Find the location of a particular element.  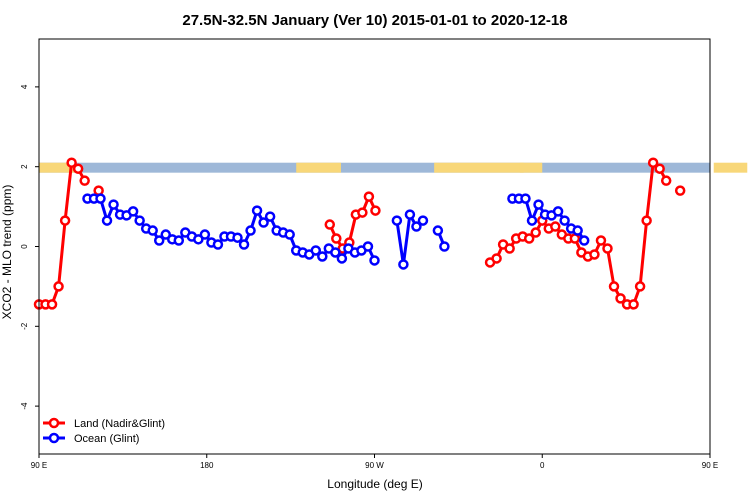

x-tick-label: 0 is located at coordinates (542, 465).